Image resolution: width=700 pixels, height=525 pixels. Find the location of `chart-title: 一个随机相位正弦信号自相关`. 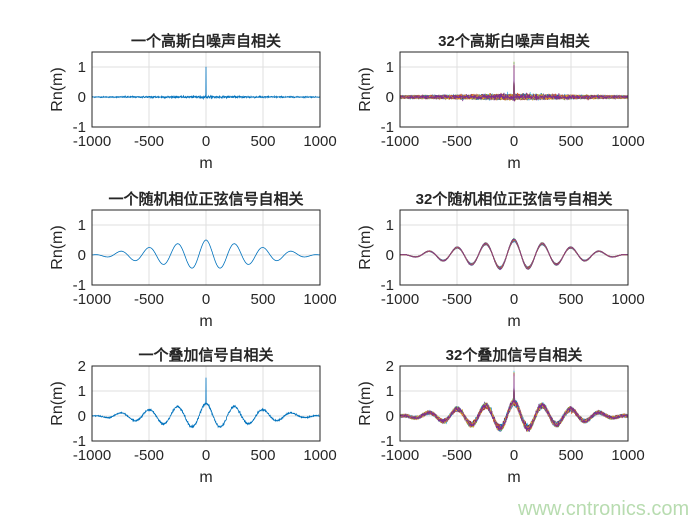

chart-title: 一个随机相位正弦信号自相关 is located at coordinates (205, 199).